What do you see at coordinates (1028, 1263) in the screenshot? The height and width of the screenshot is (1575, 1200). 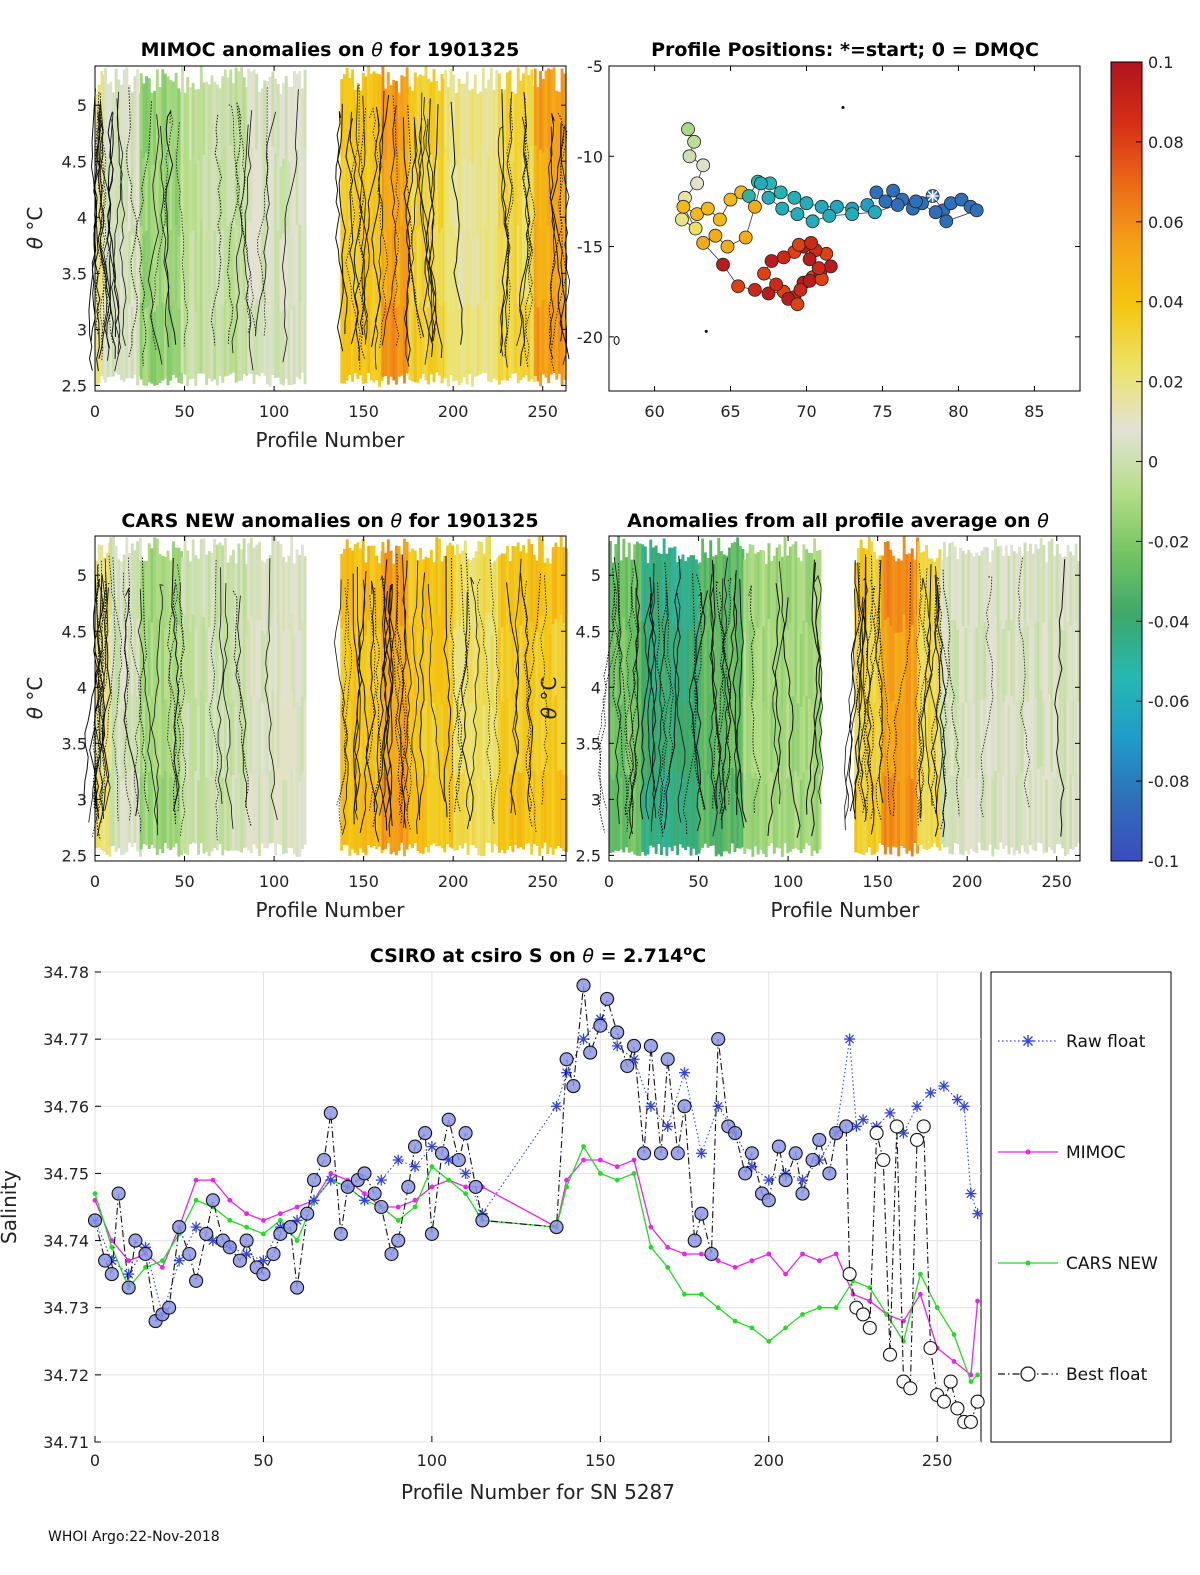 I see `legend-cars-marker` at bounding box center [1028, 1263].